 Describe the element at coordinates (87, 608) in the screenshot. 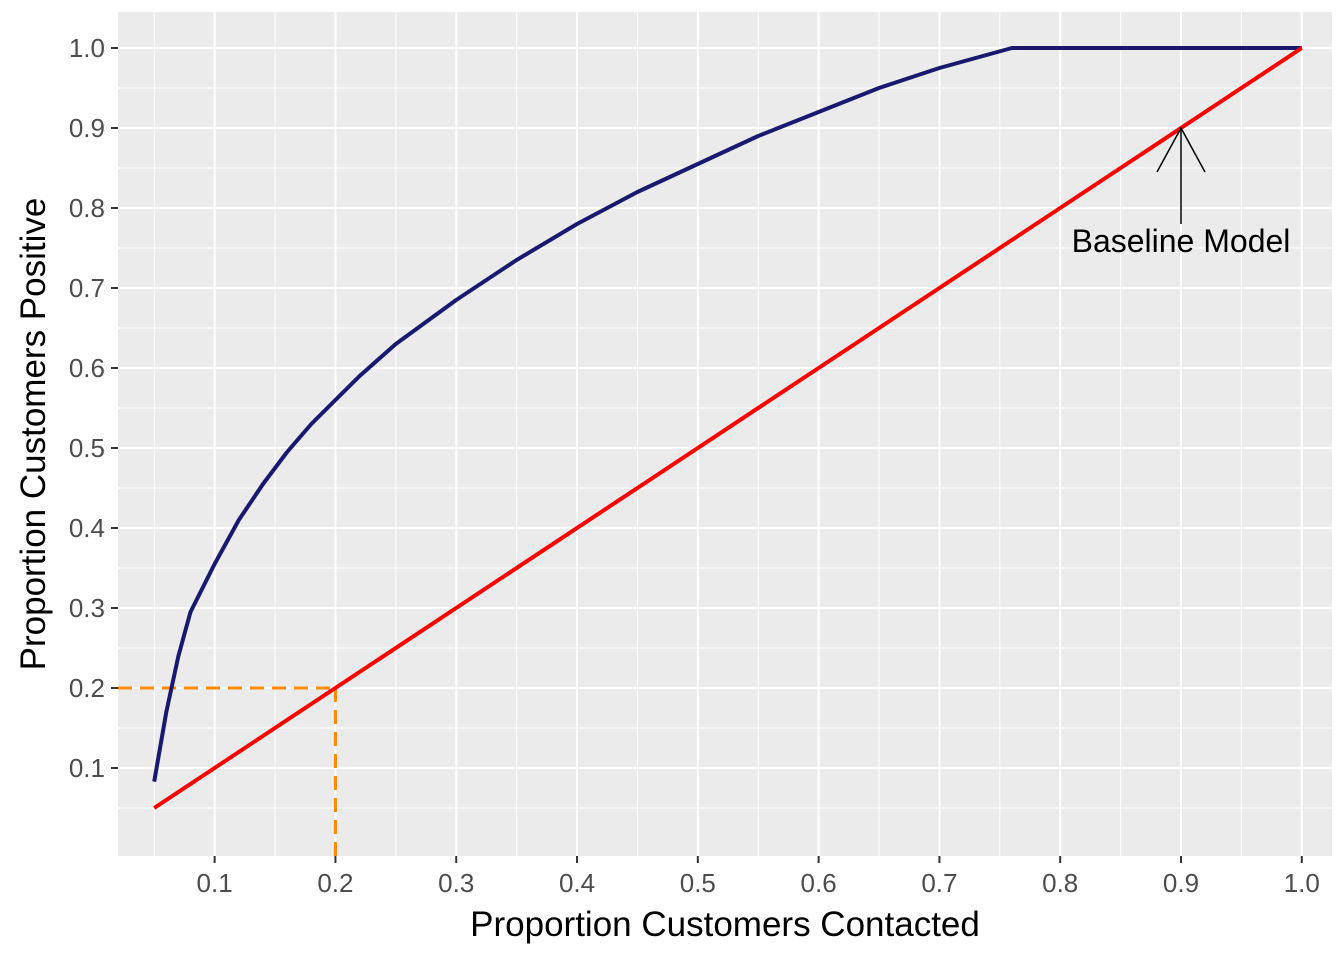

I see `y-tick-label: 0.3` at that location.